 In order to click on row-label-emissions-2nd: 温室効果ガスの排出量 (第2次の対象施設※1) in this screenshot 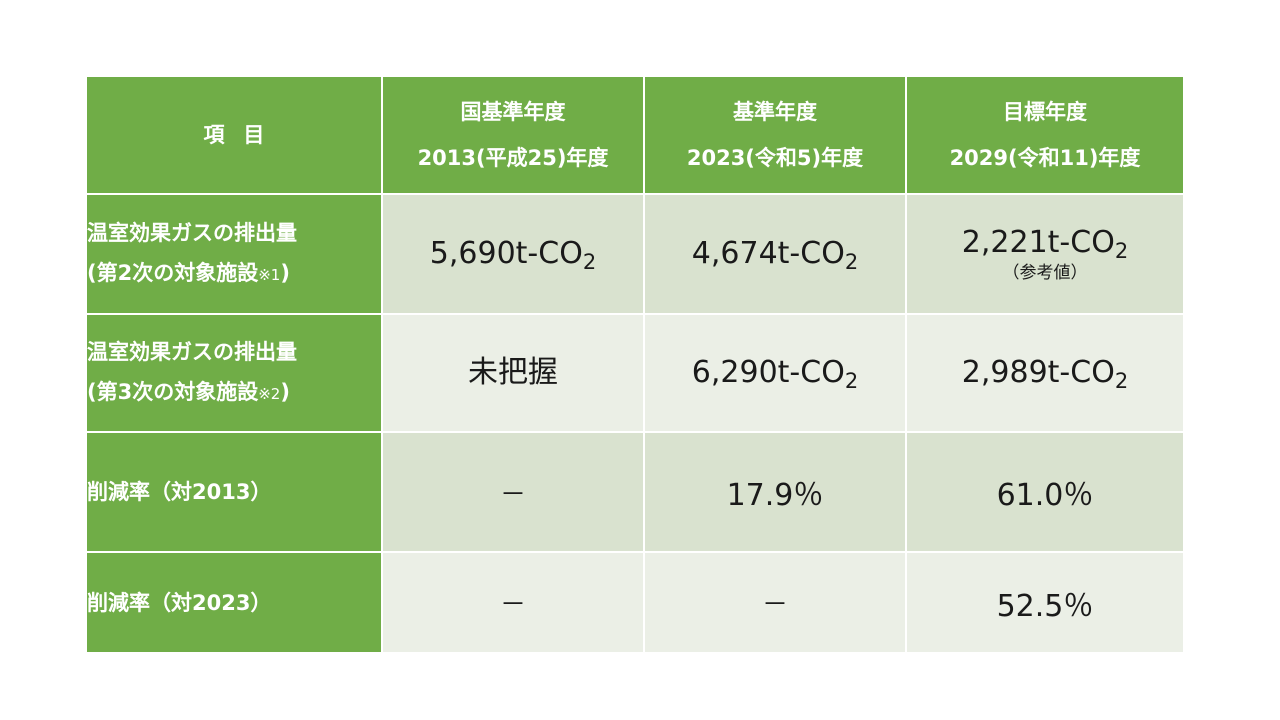, I will do `click(234, 254)`.